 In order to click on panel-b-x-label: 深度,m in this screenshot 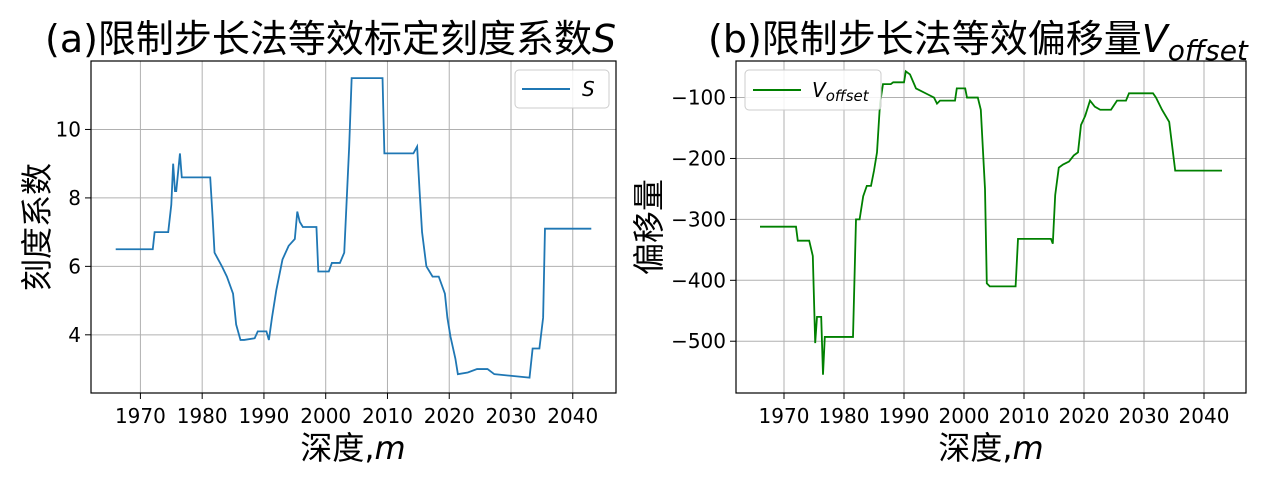, I will do `click(990, 448)`.